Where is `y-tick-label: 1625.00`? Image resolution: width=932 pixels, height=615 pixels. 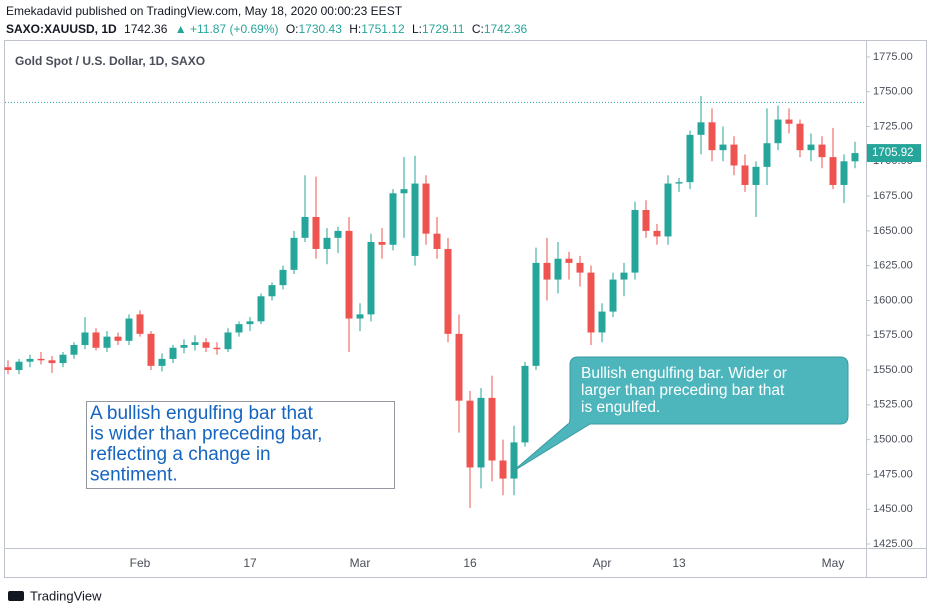 y-tick-label: 1625.00 is located at coordinates (893, 266).